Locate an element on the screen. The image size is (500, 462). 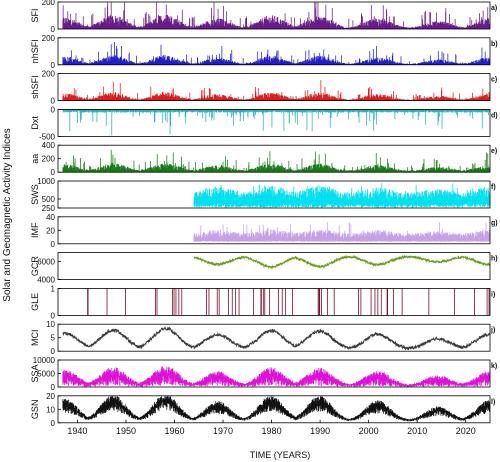
x-tick-label: 1980 is located at coordinates (272, 431).